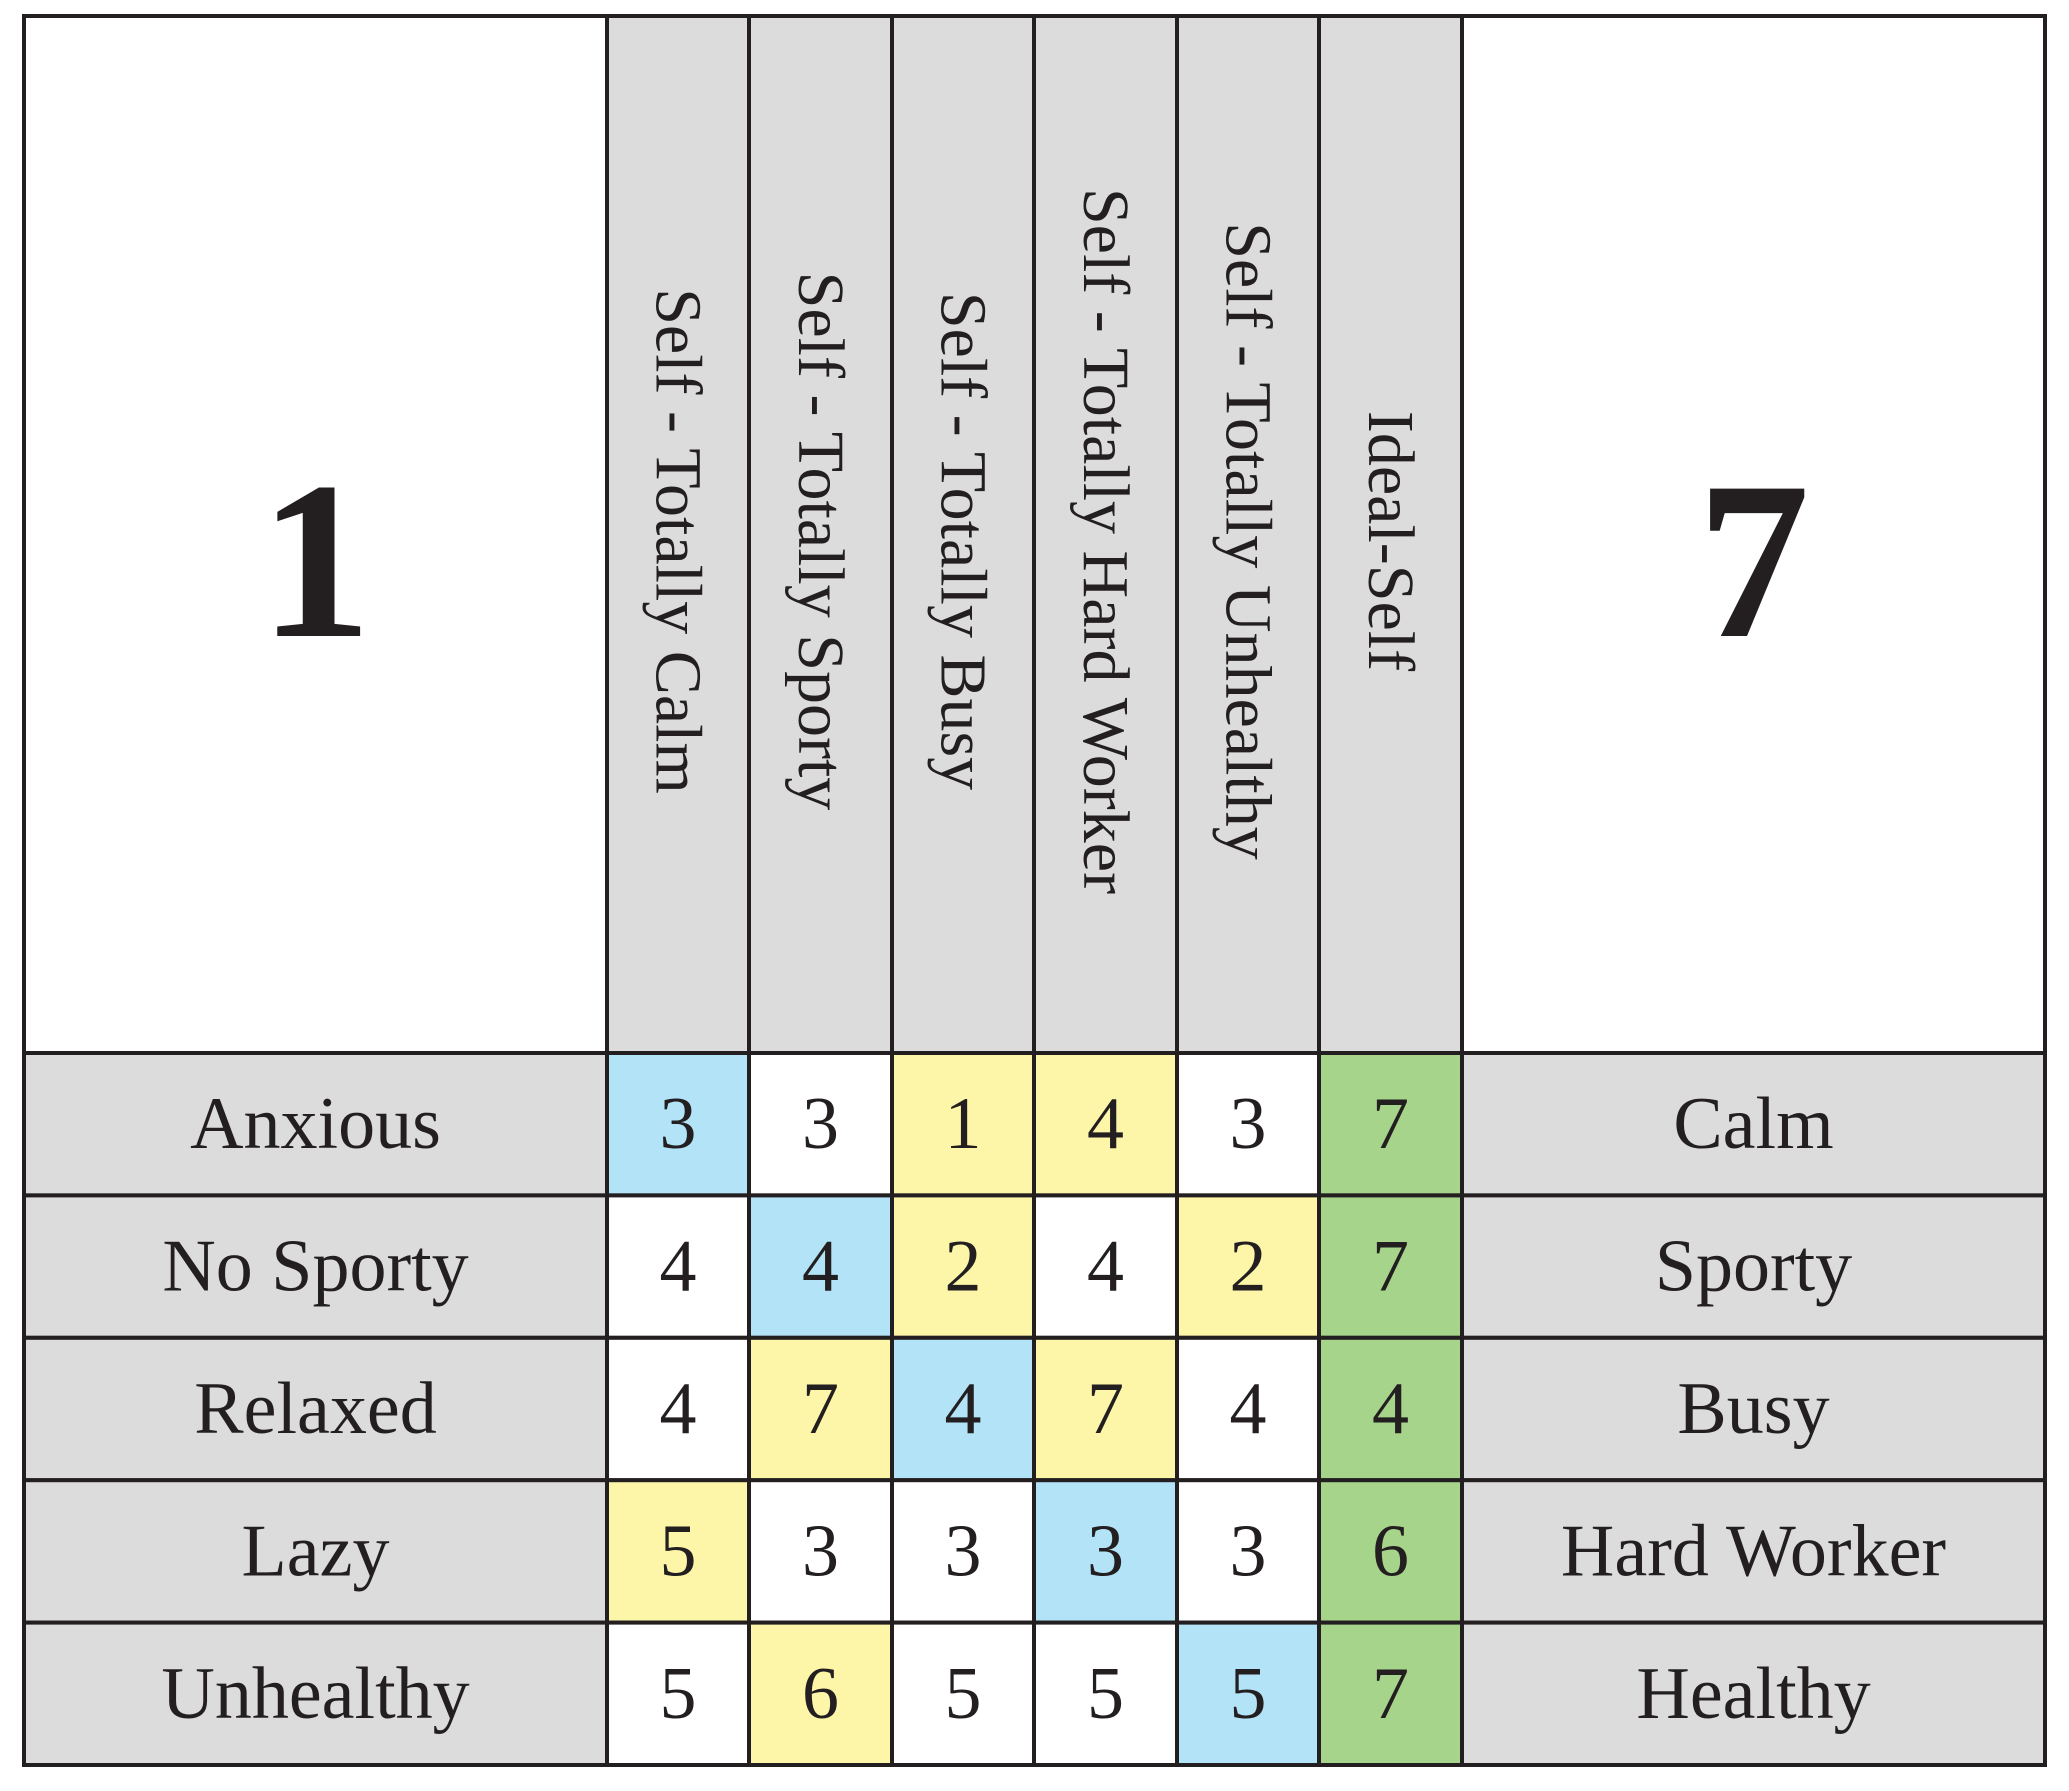 The height and width of the screenshot is (1791, 2069). I want to click on row-right-label: Calm, so click(1753, 1124).